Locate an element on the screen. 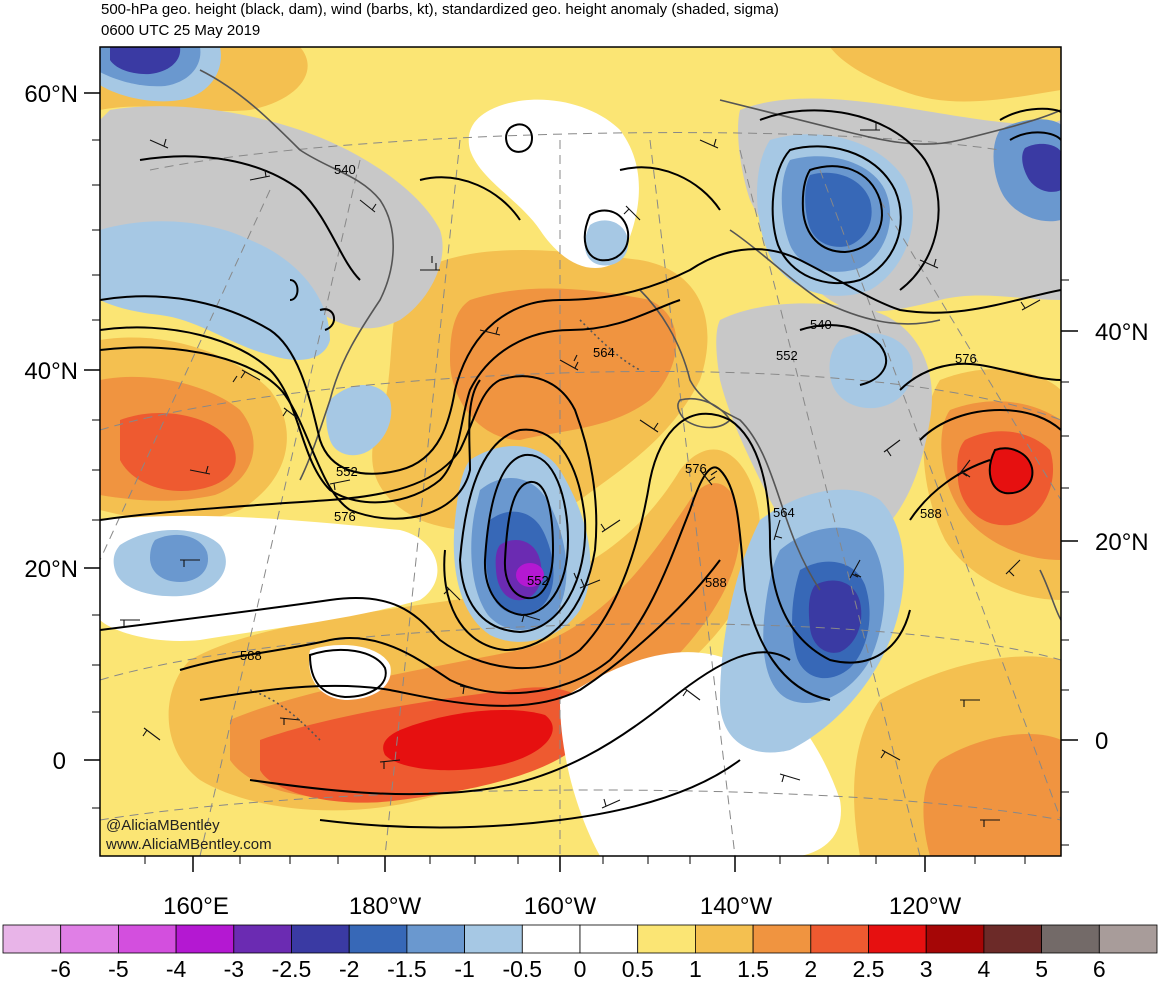 This screenshot has height=981, width=1160. lon-label: 140°W is located at coordinates (736, 906).